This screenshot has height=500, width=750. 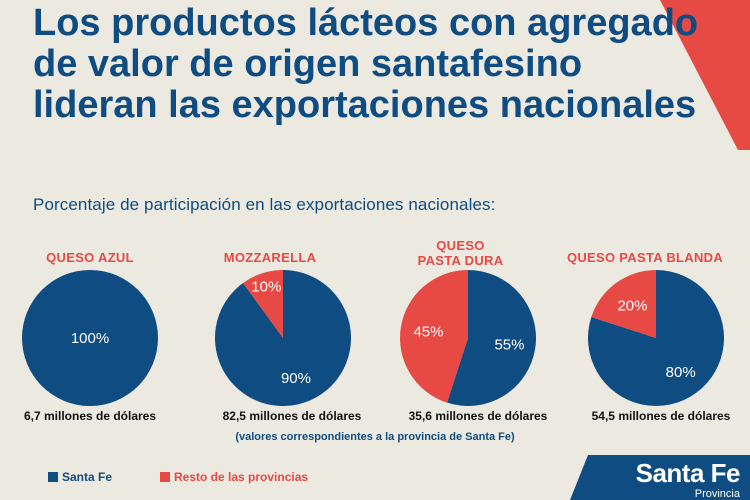 I want to click on logo-subtext: Provincia, so click(x=717, y=494).